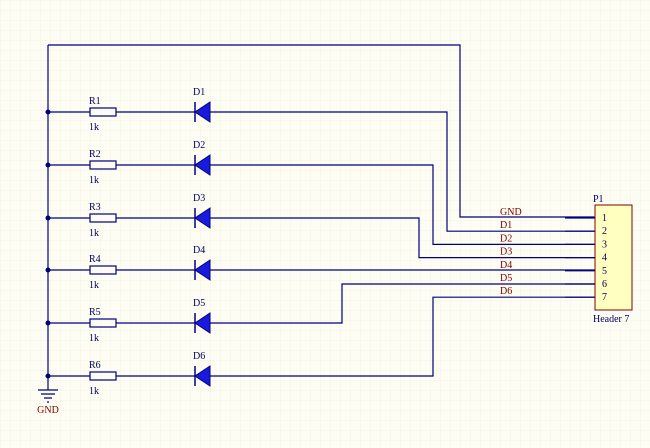  What do you see at coordinates (511, 212) in the screenshot?
I see `net-label: GND` at bounding box center [511, 212].